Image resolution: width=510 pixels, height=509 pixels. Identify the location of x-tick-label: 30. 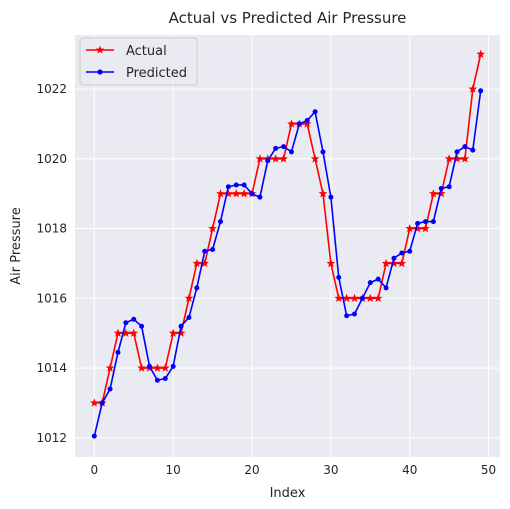
(330, 470).